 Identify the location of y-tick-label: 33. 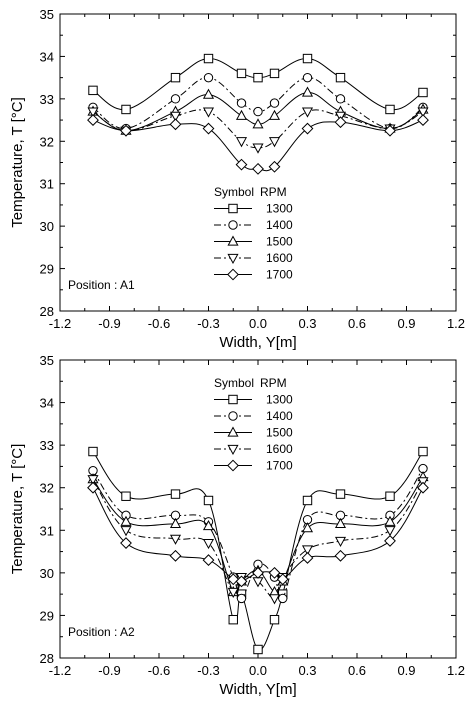
(47, 445).